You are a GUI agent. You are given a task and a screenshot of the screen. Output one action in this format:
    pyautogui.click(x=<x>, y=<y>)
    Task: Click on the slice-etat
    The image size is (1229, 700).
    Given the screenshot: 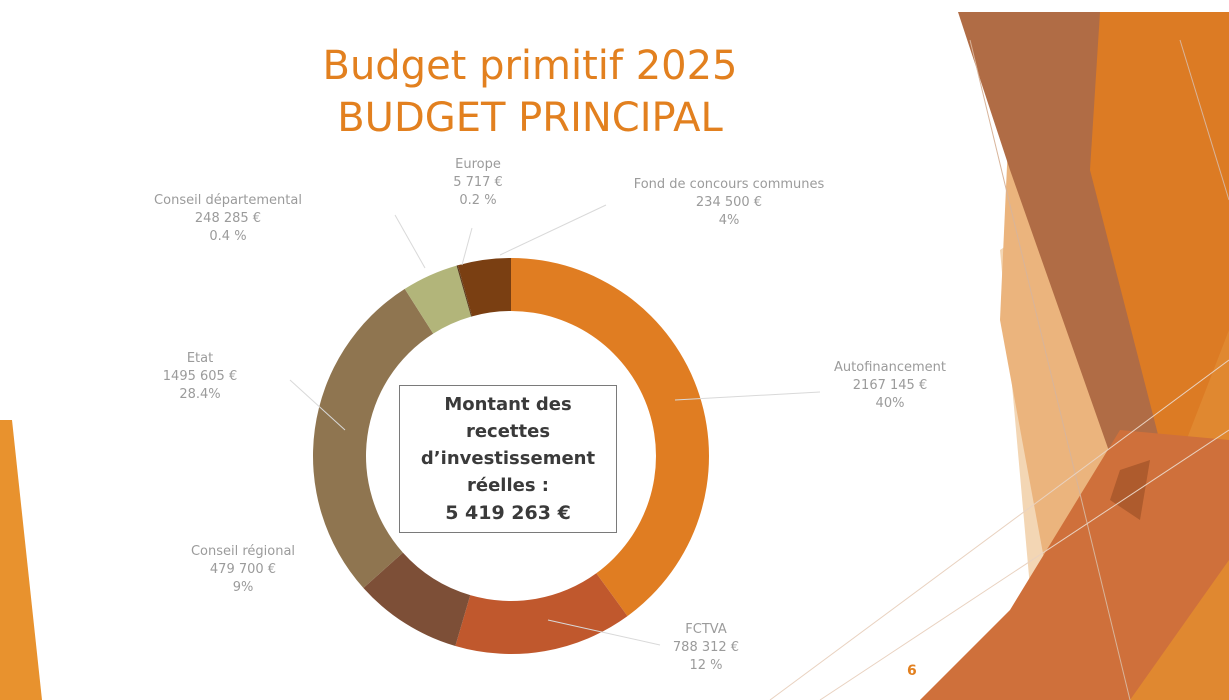 What is the action you would take?
    pyautogui.click(x=373, y=438)
    